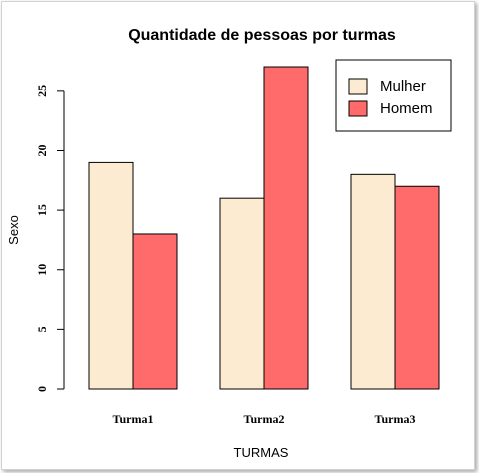 This screenshot has width=479, height=473. I want to click on x-tick-label: Turma1, so click(133, 419).